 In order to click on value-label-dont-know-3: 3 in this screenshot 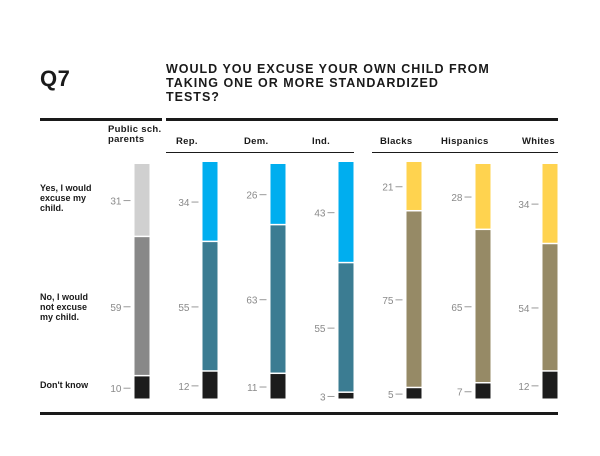, I will do `click(323, 397)`.